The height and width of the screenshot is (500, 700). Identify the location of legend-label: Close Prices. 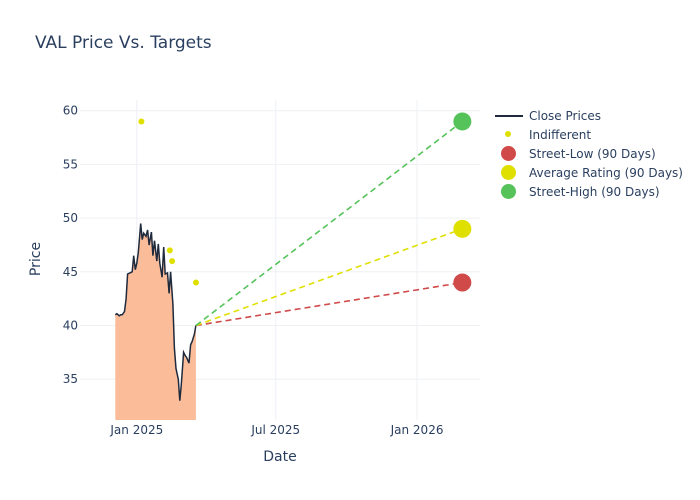
(565, 115).